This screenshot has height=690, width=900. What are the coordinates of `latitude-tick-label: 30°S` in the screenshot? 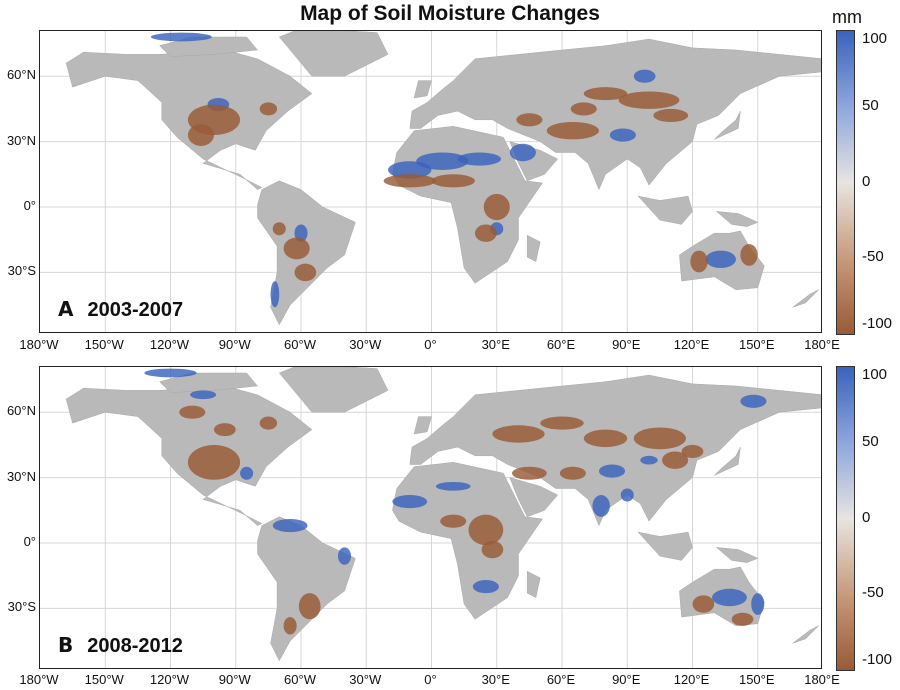 It's located at (21, 271).